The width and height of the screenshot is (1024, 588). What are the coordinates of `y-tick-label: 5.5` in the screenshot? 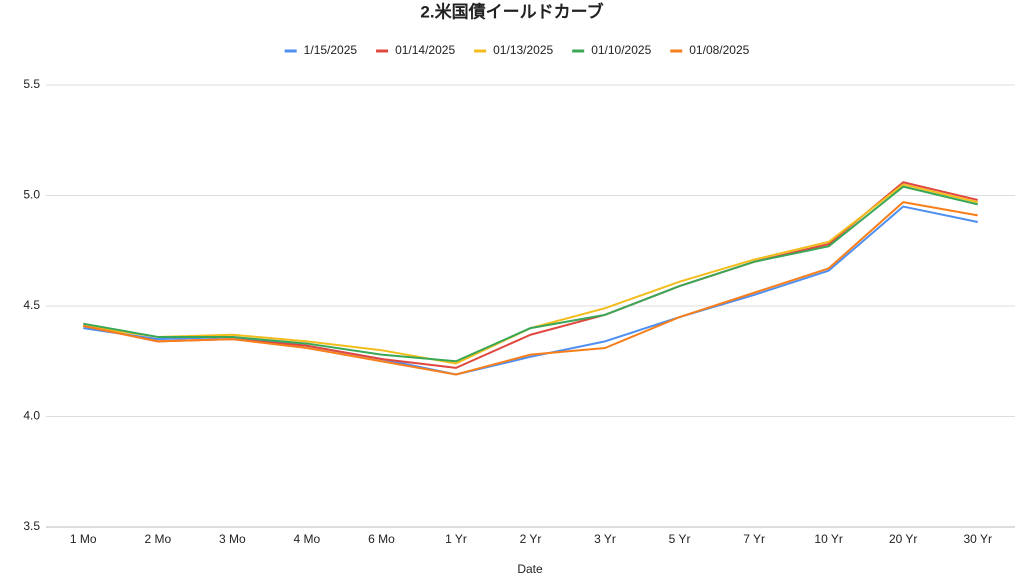 It's located at (31, 84).